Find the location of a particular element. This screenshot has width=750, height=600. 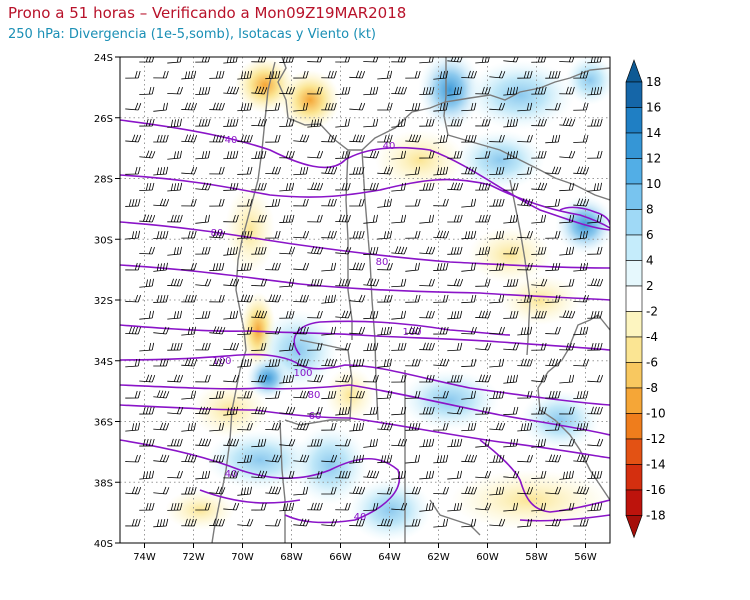

isotach-label: 100 is located at coordinates (411, 332).